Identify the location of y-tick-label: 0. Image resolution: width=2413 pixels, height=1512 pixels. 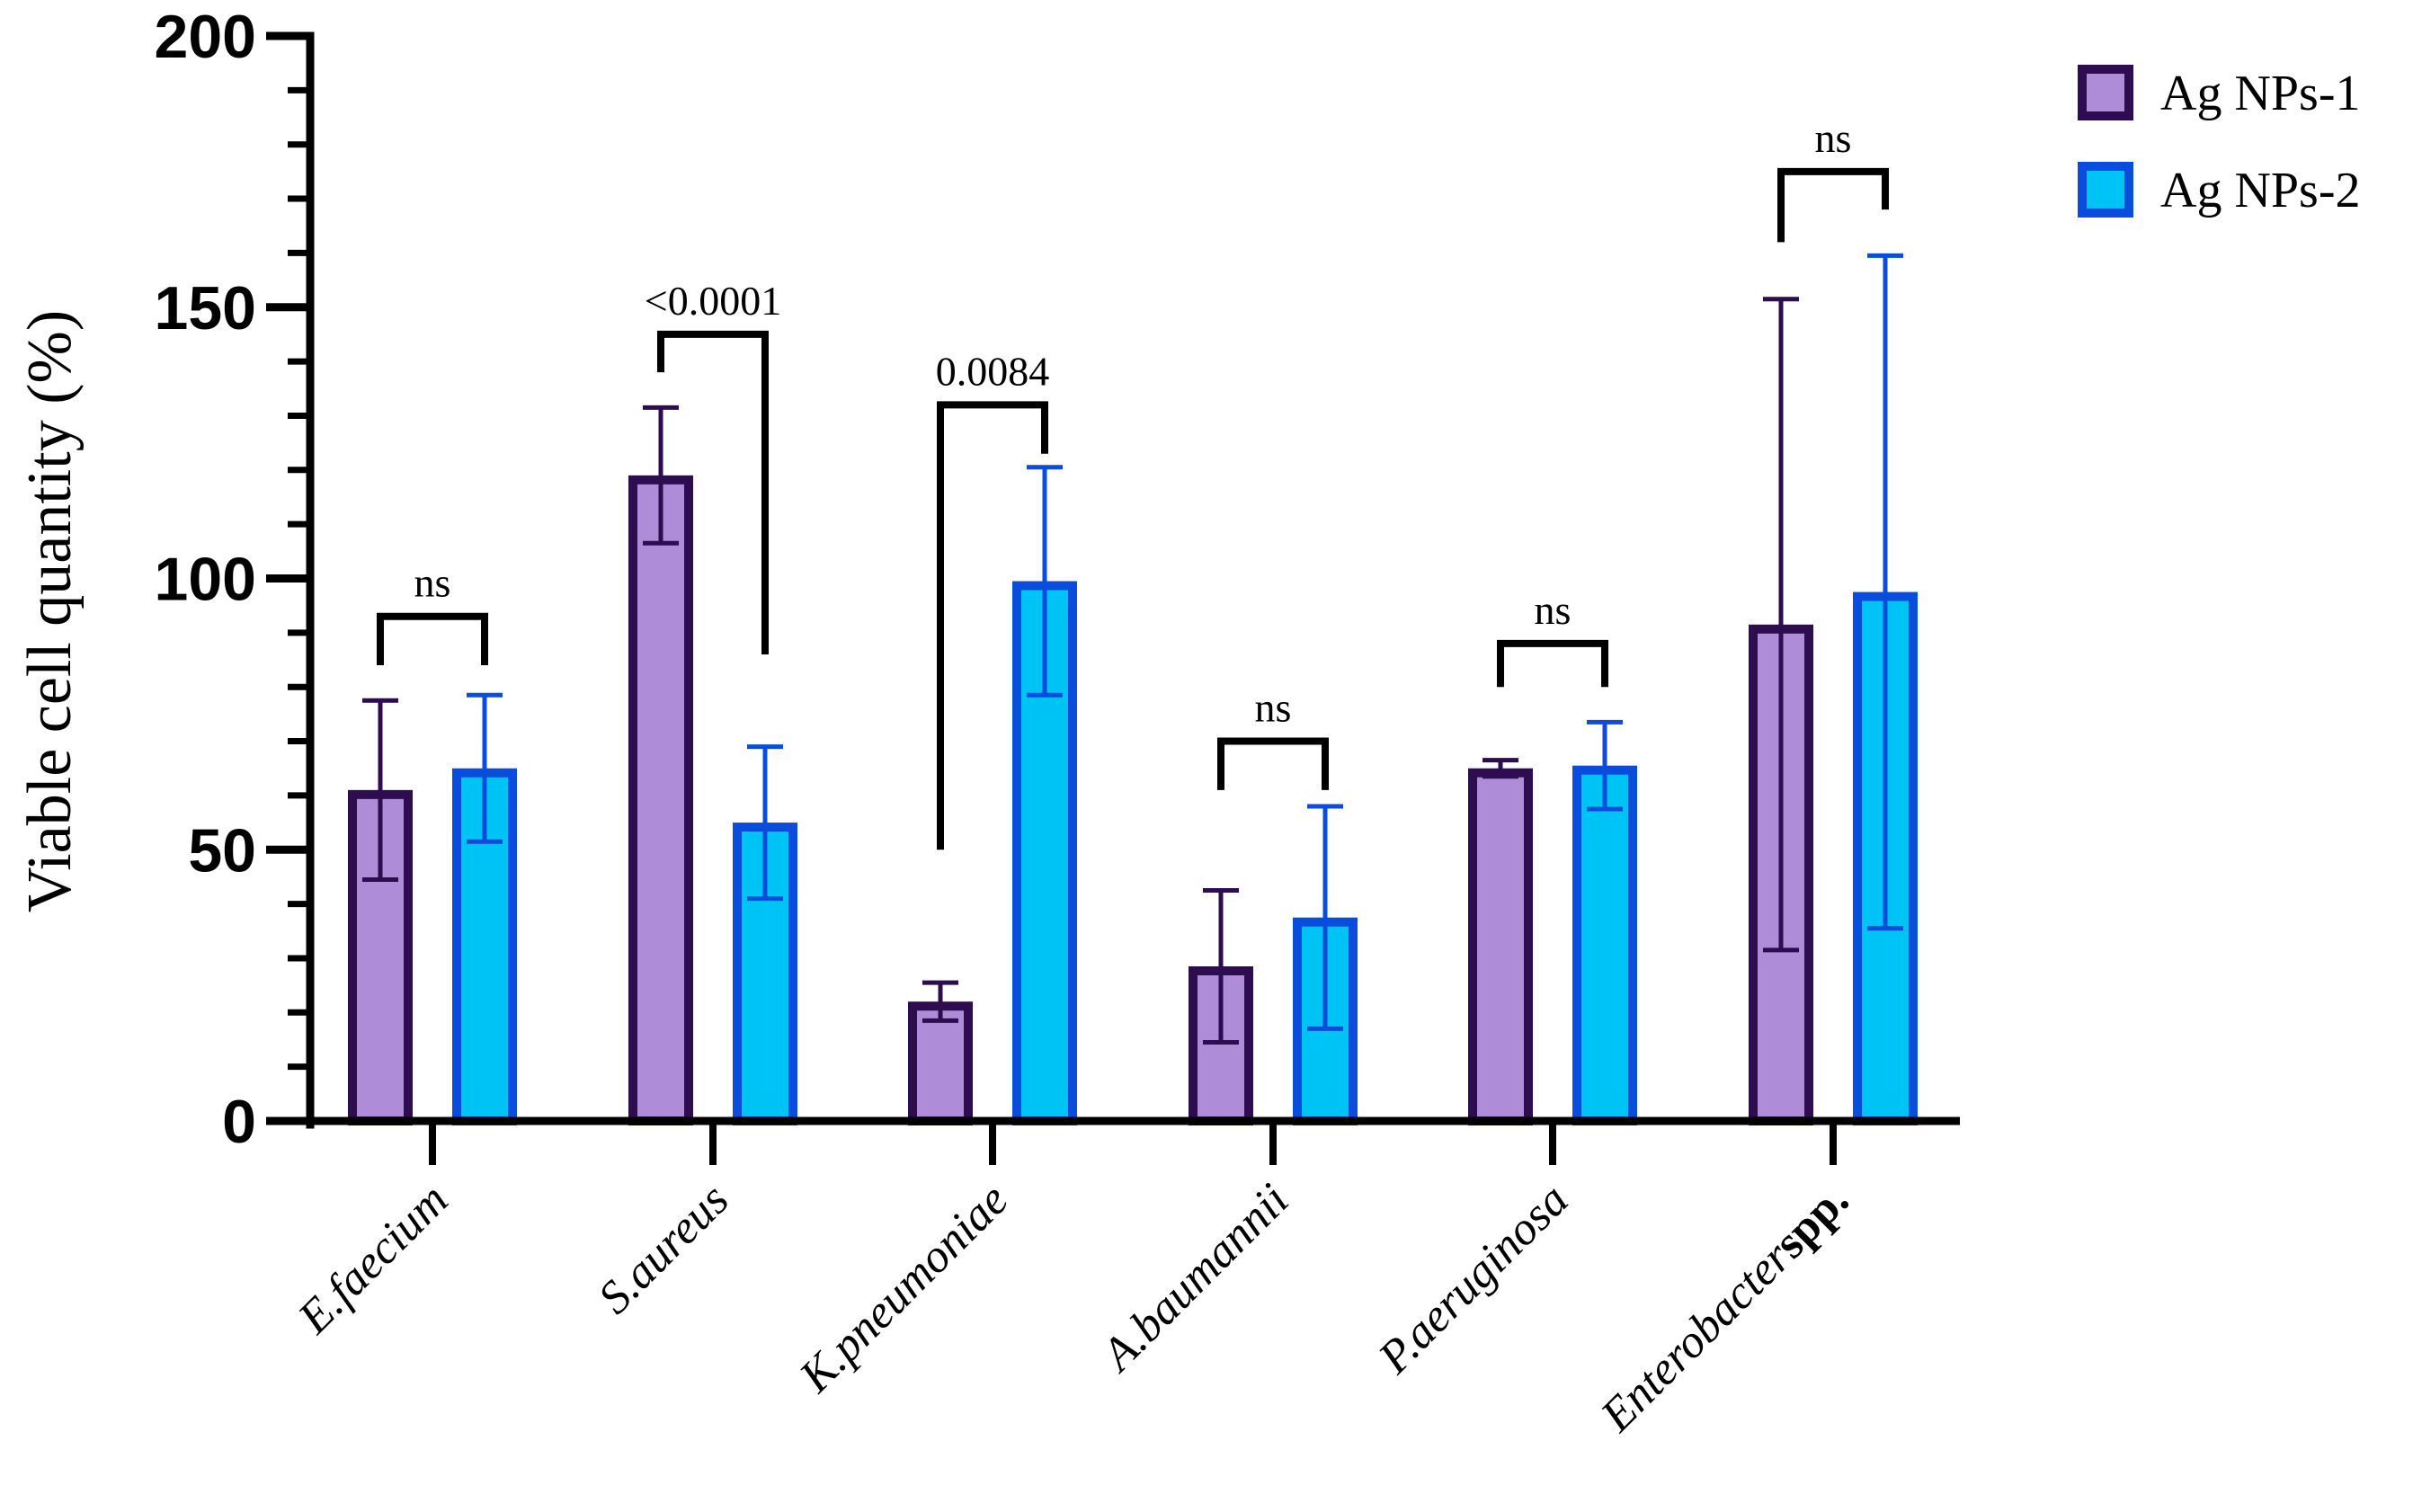
(239, 1122).